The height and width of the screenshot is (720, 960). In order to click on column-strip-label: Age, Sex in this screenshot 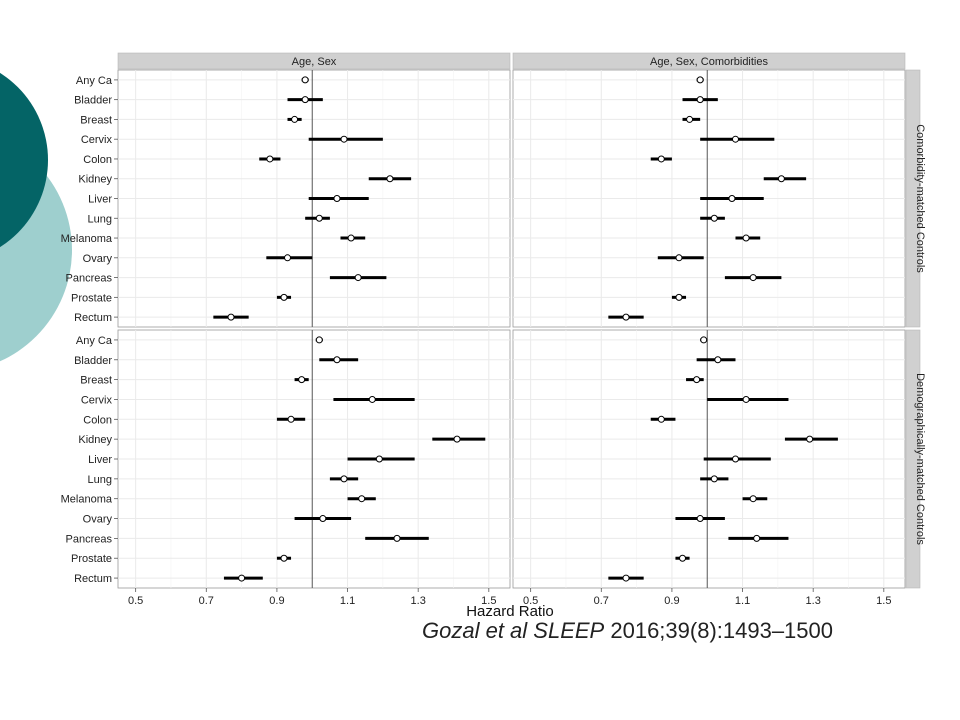, I will do `click(314, 62)`.